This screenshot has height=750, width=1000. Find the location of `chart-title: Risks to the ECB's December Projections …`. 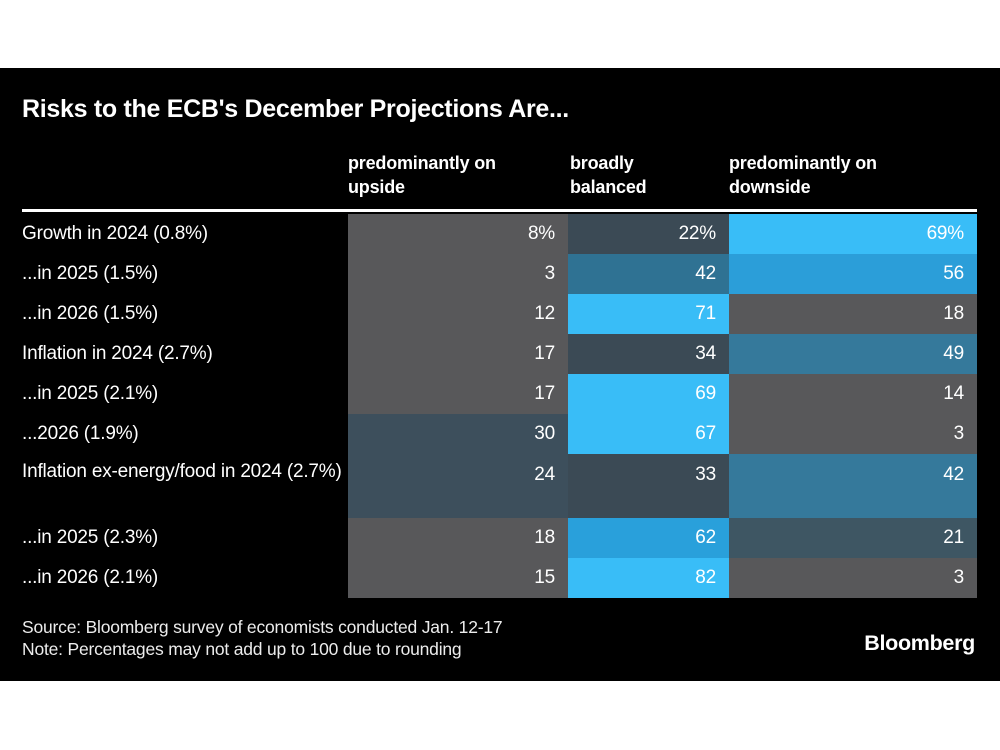

chart-title: Risks to the ECB's December Projections … is located at coordinates (295, 109).